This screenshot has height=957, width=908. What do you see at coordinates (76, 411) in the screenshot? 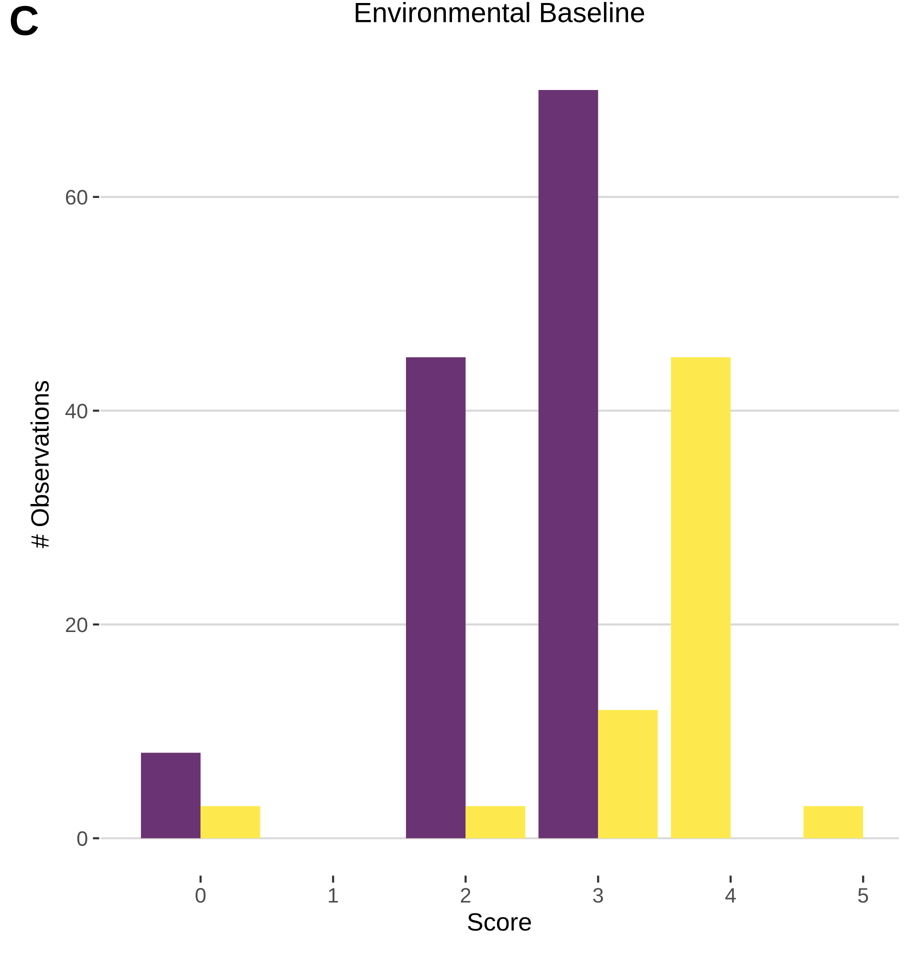
I see `y-tick-label: 40` at bounding box center [76, 411].